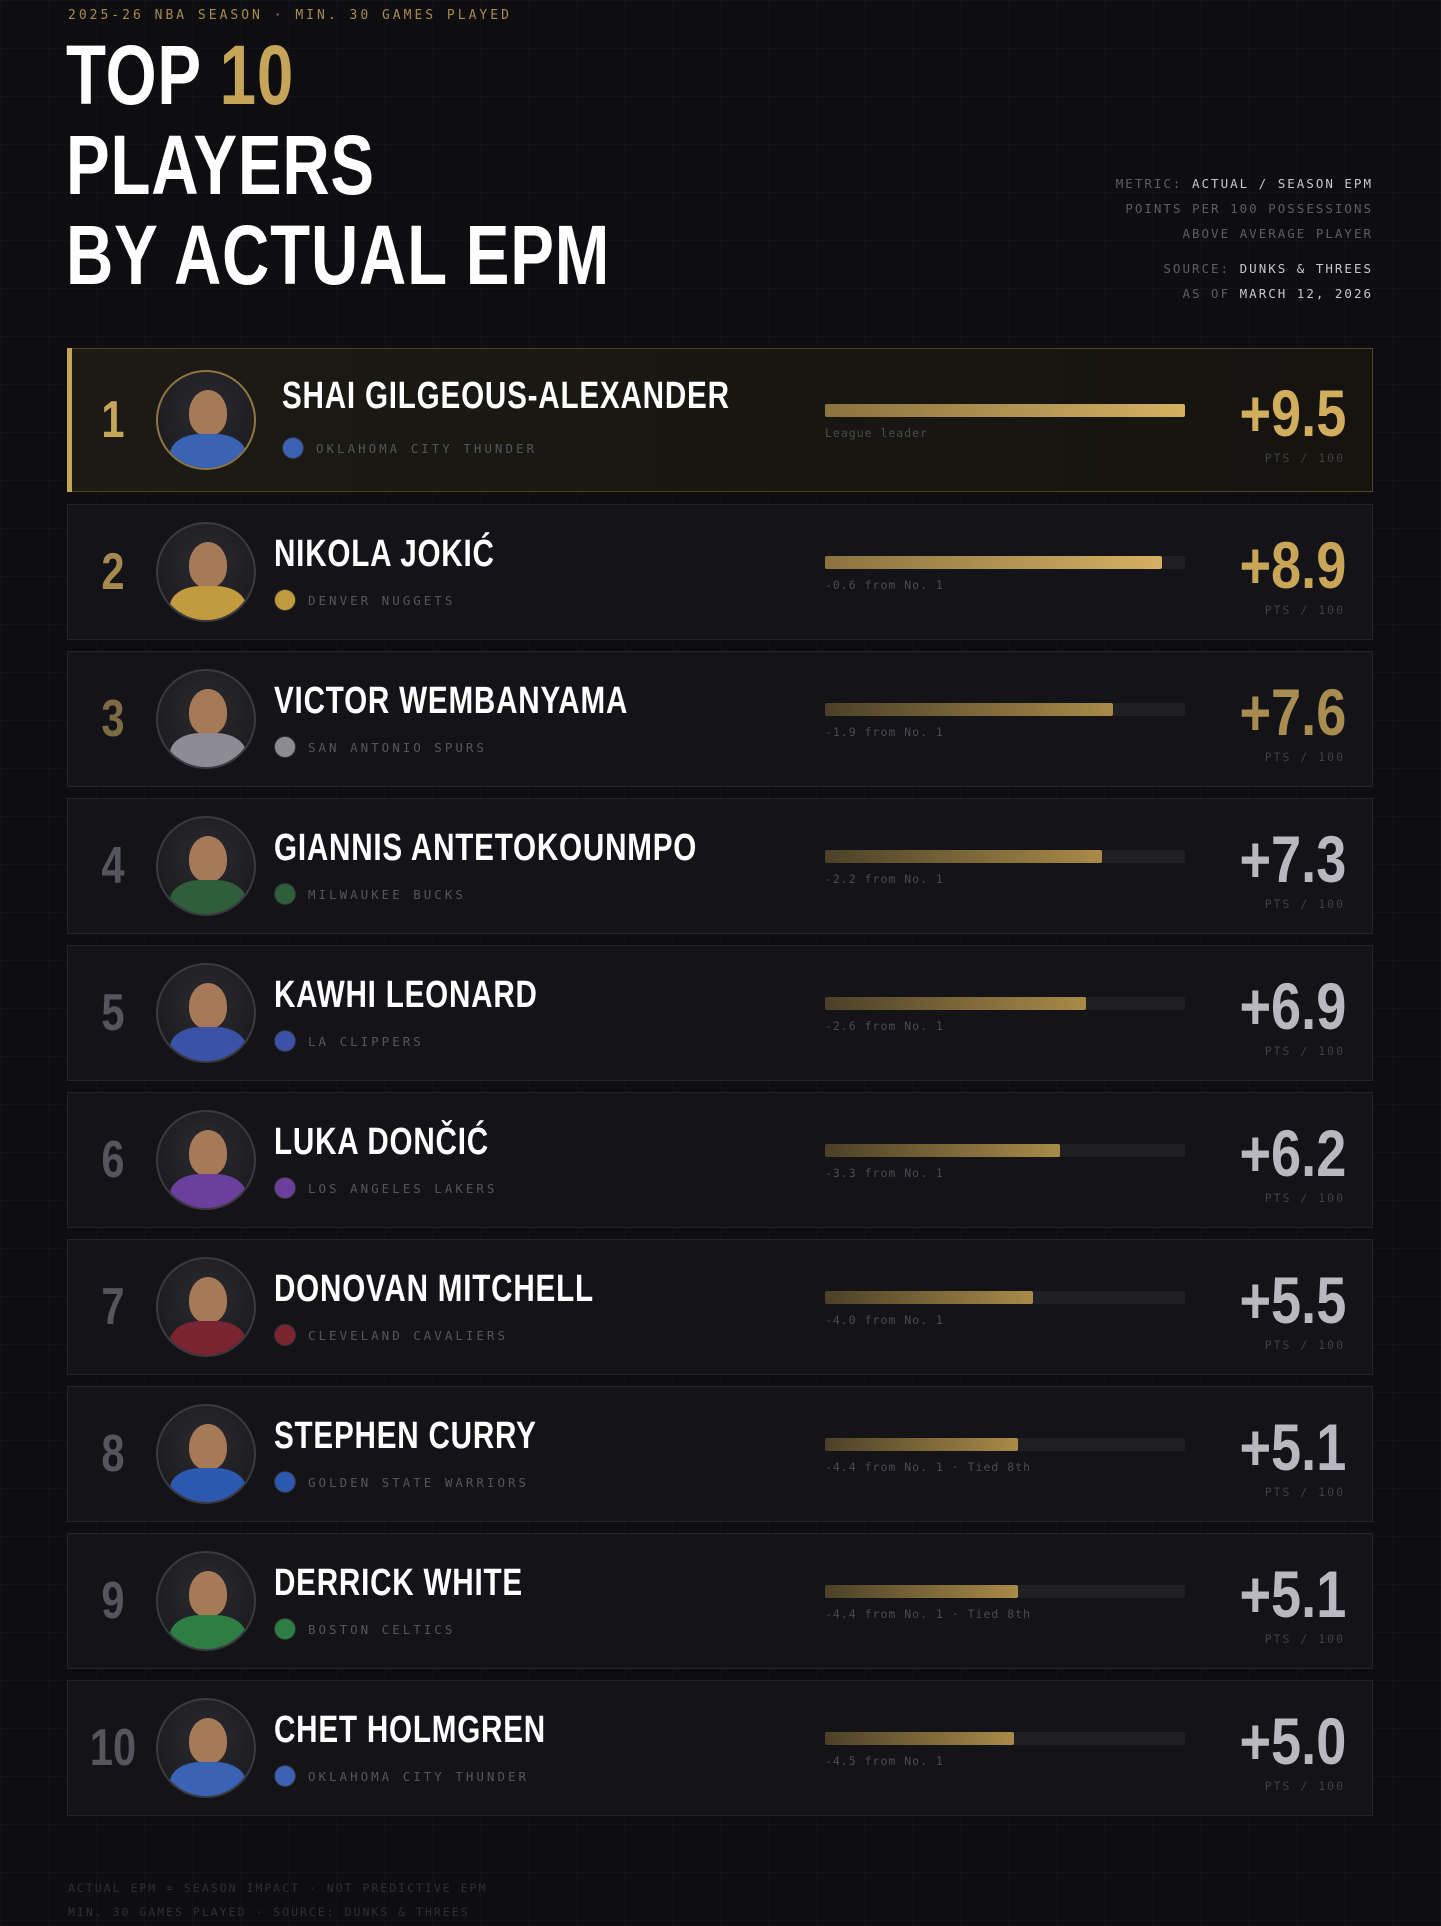 The image size is (1441, 1926). What do you see at coordinates (382, 1629) in the screenshot?
I see `team-name: BOSTON CELTICS` at bounding box center [382, 1629].